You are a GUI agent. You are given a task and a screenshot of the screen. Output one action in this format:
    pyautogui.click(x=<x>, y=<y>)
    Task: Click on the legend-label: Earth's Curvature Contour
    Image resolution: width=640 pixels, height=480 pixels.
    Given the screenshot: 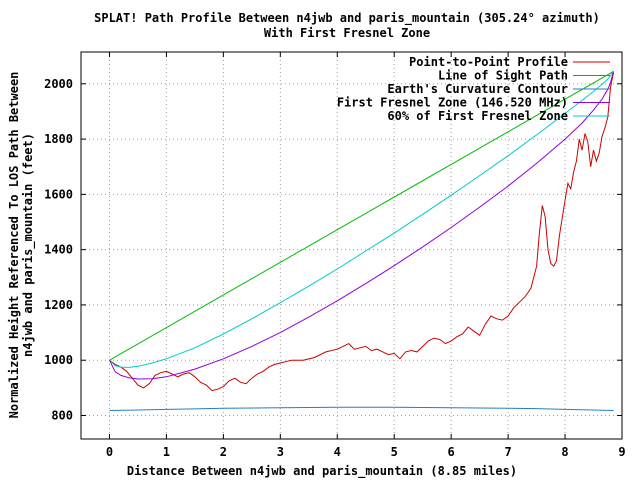 What is the action you would take?
    pyautogui.click(x=477, y=89)
    